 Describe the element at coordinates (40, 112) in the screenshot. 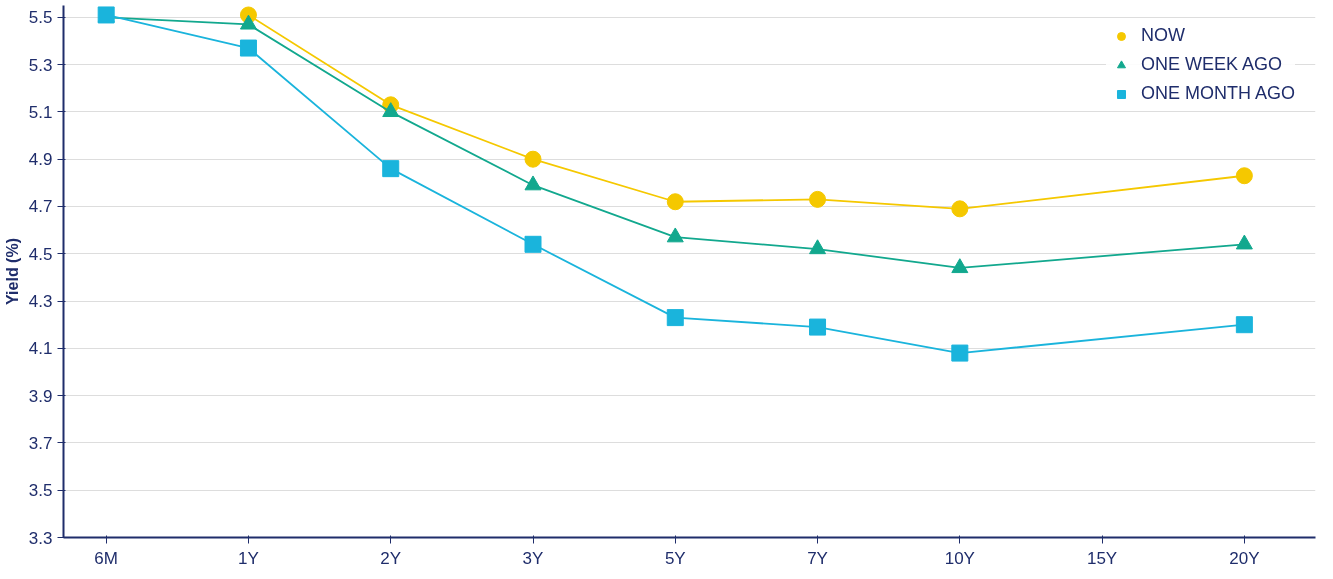

I see `y-tick-label: 5.1` at that location.